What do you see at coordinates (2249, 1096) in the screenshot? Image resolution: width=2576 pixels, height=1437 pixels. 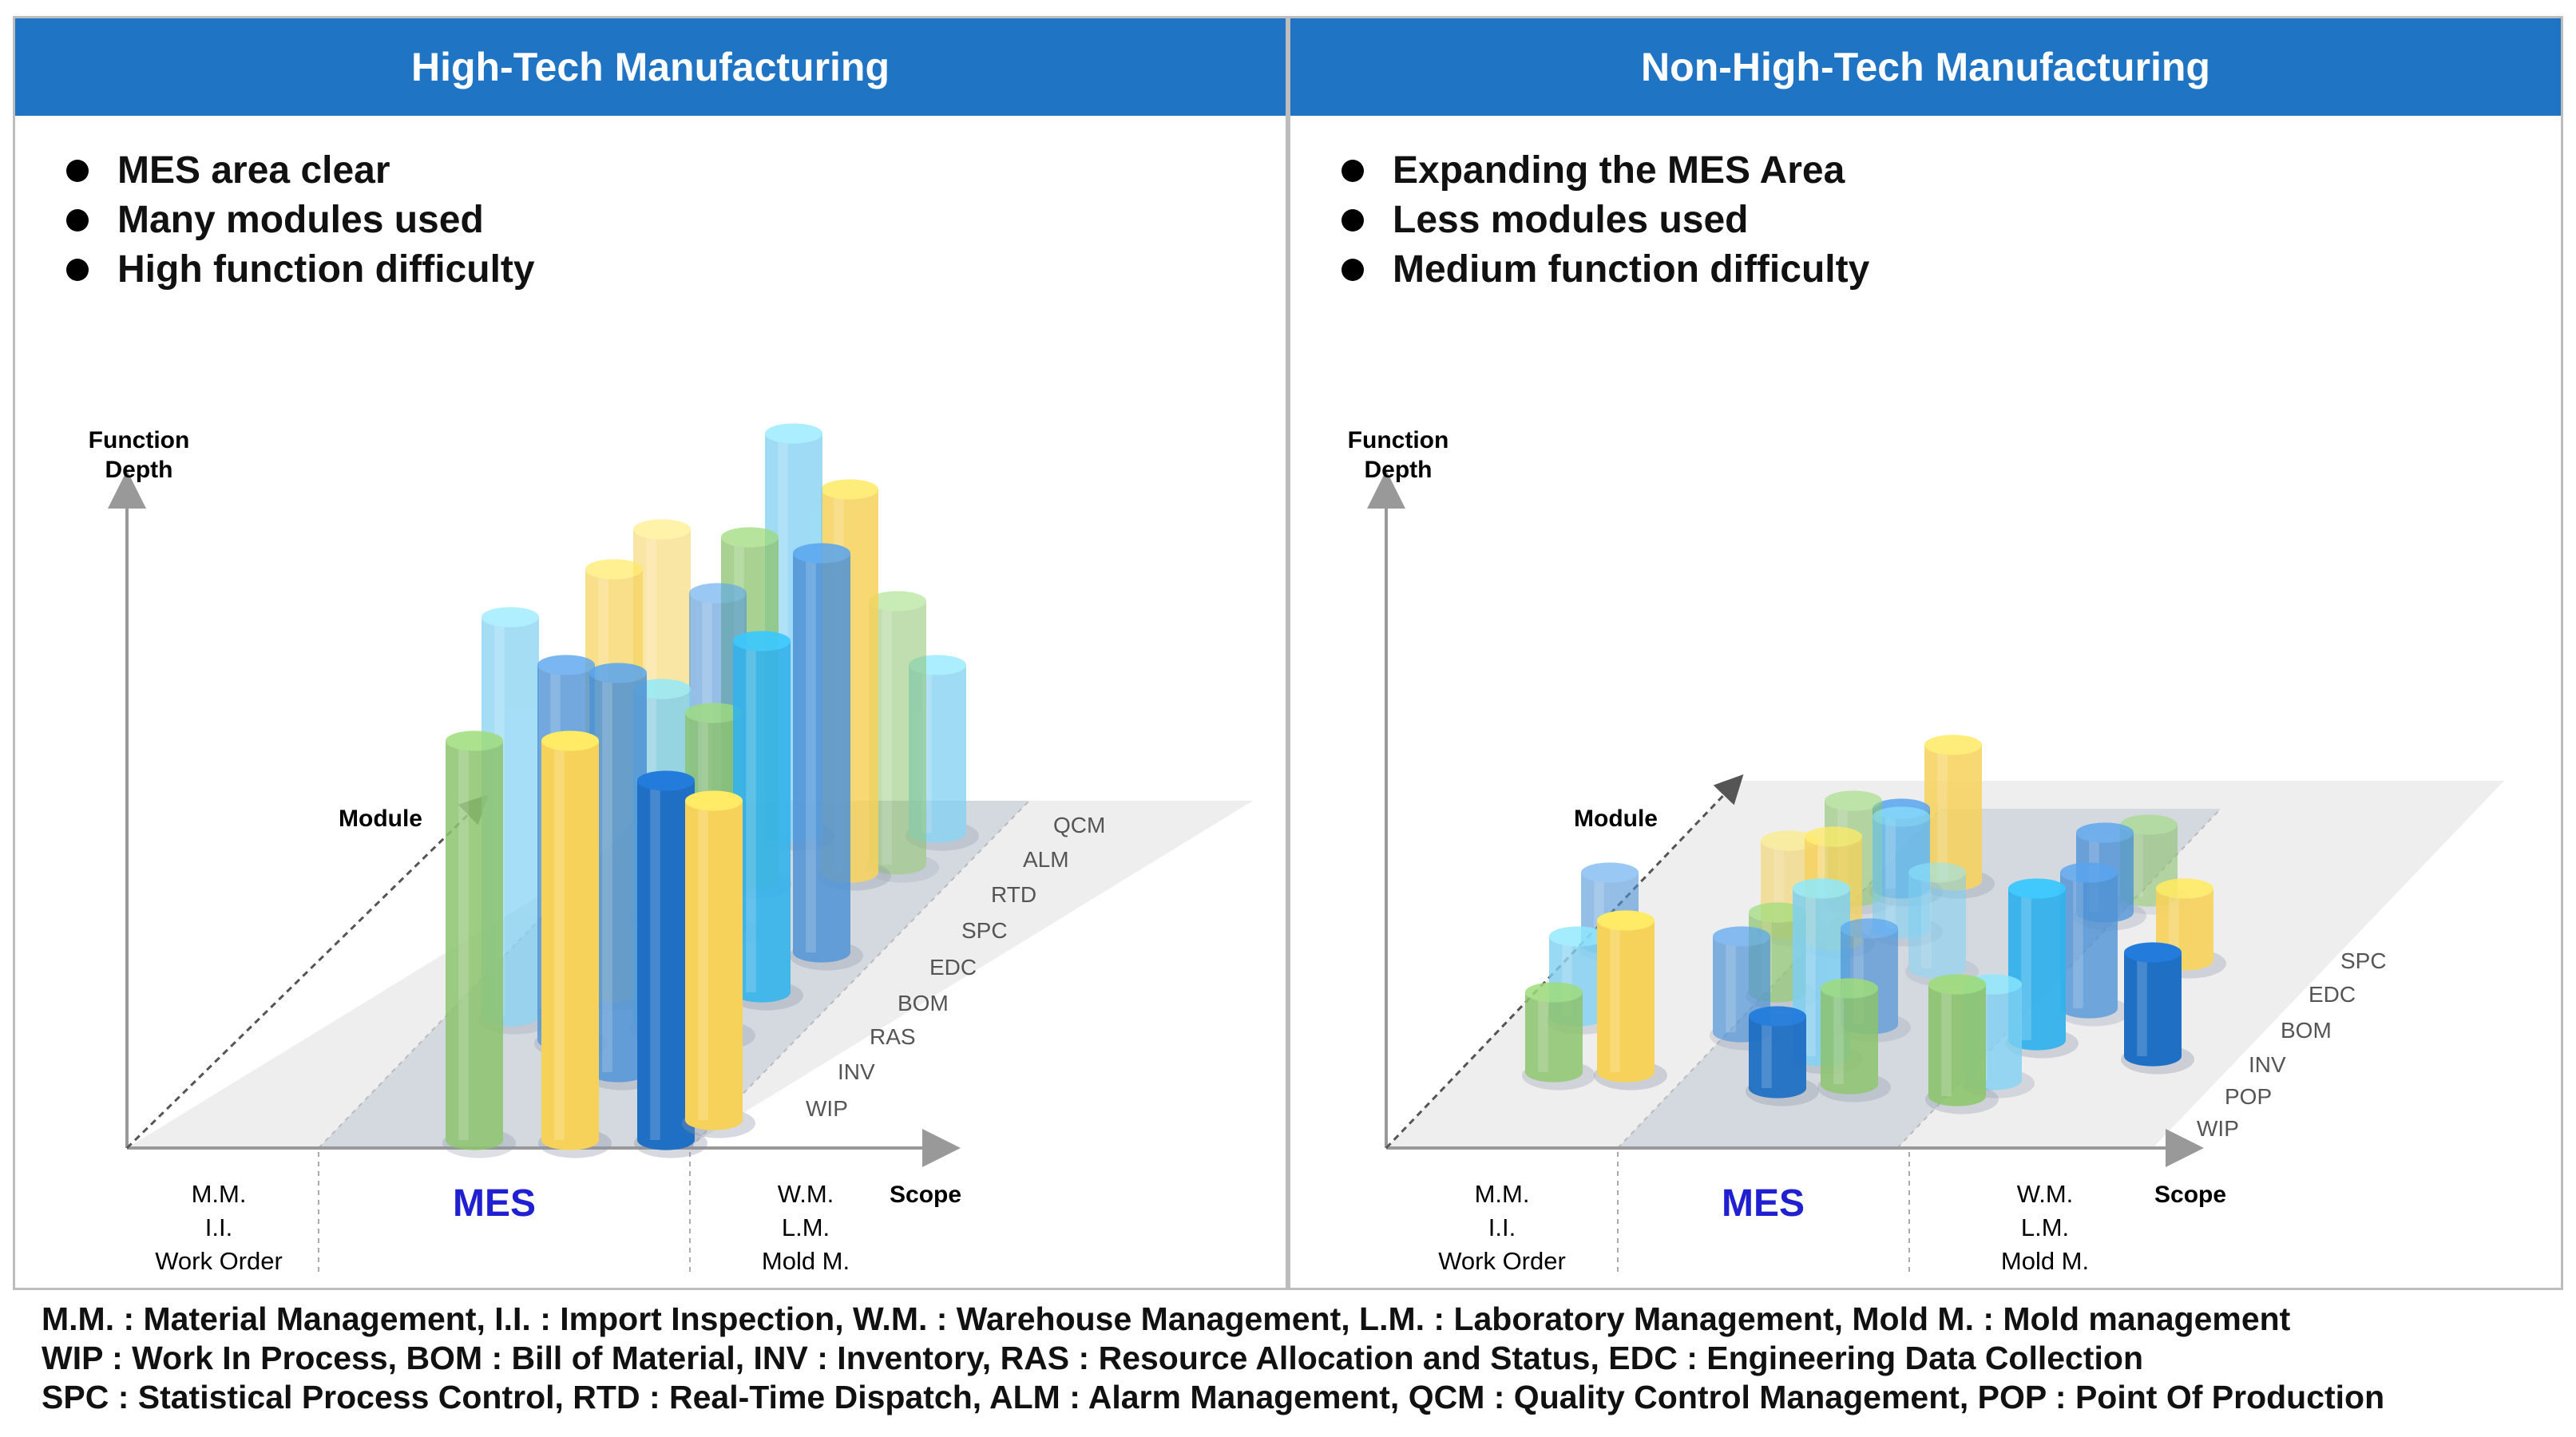 I see `module-label-pop: POP` at bounding box center [2249, 1096].